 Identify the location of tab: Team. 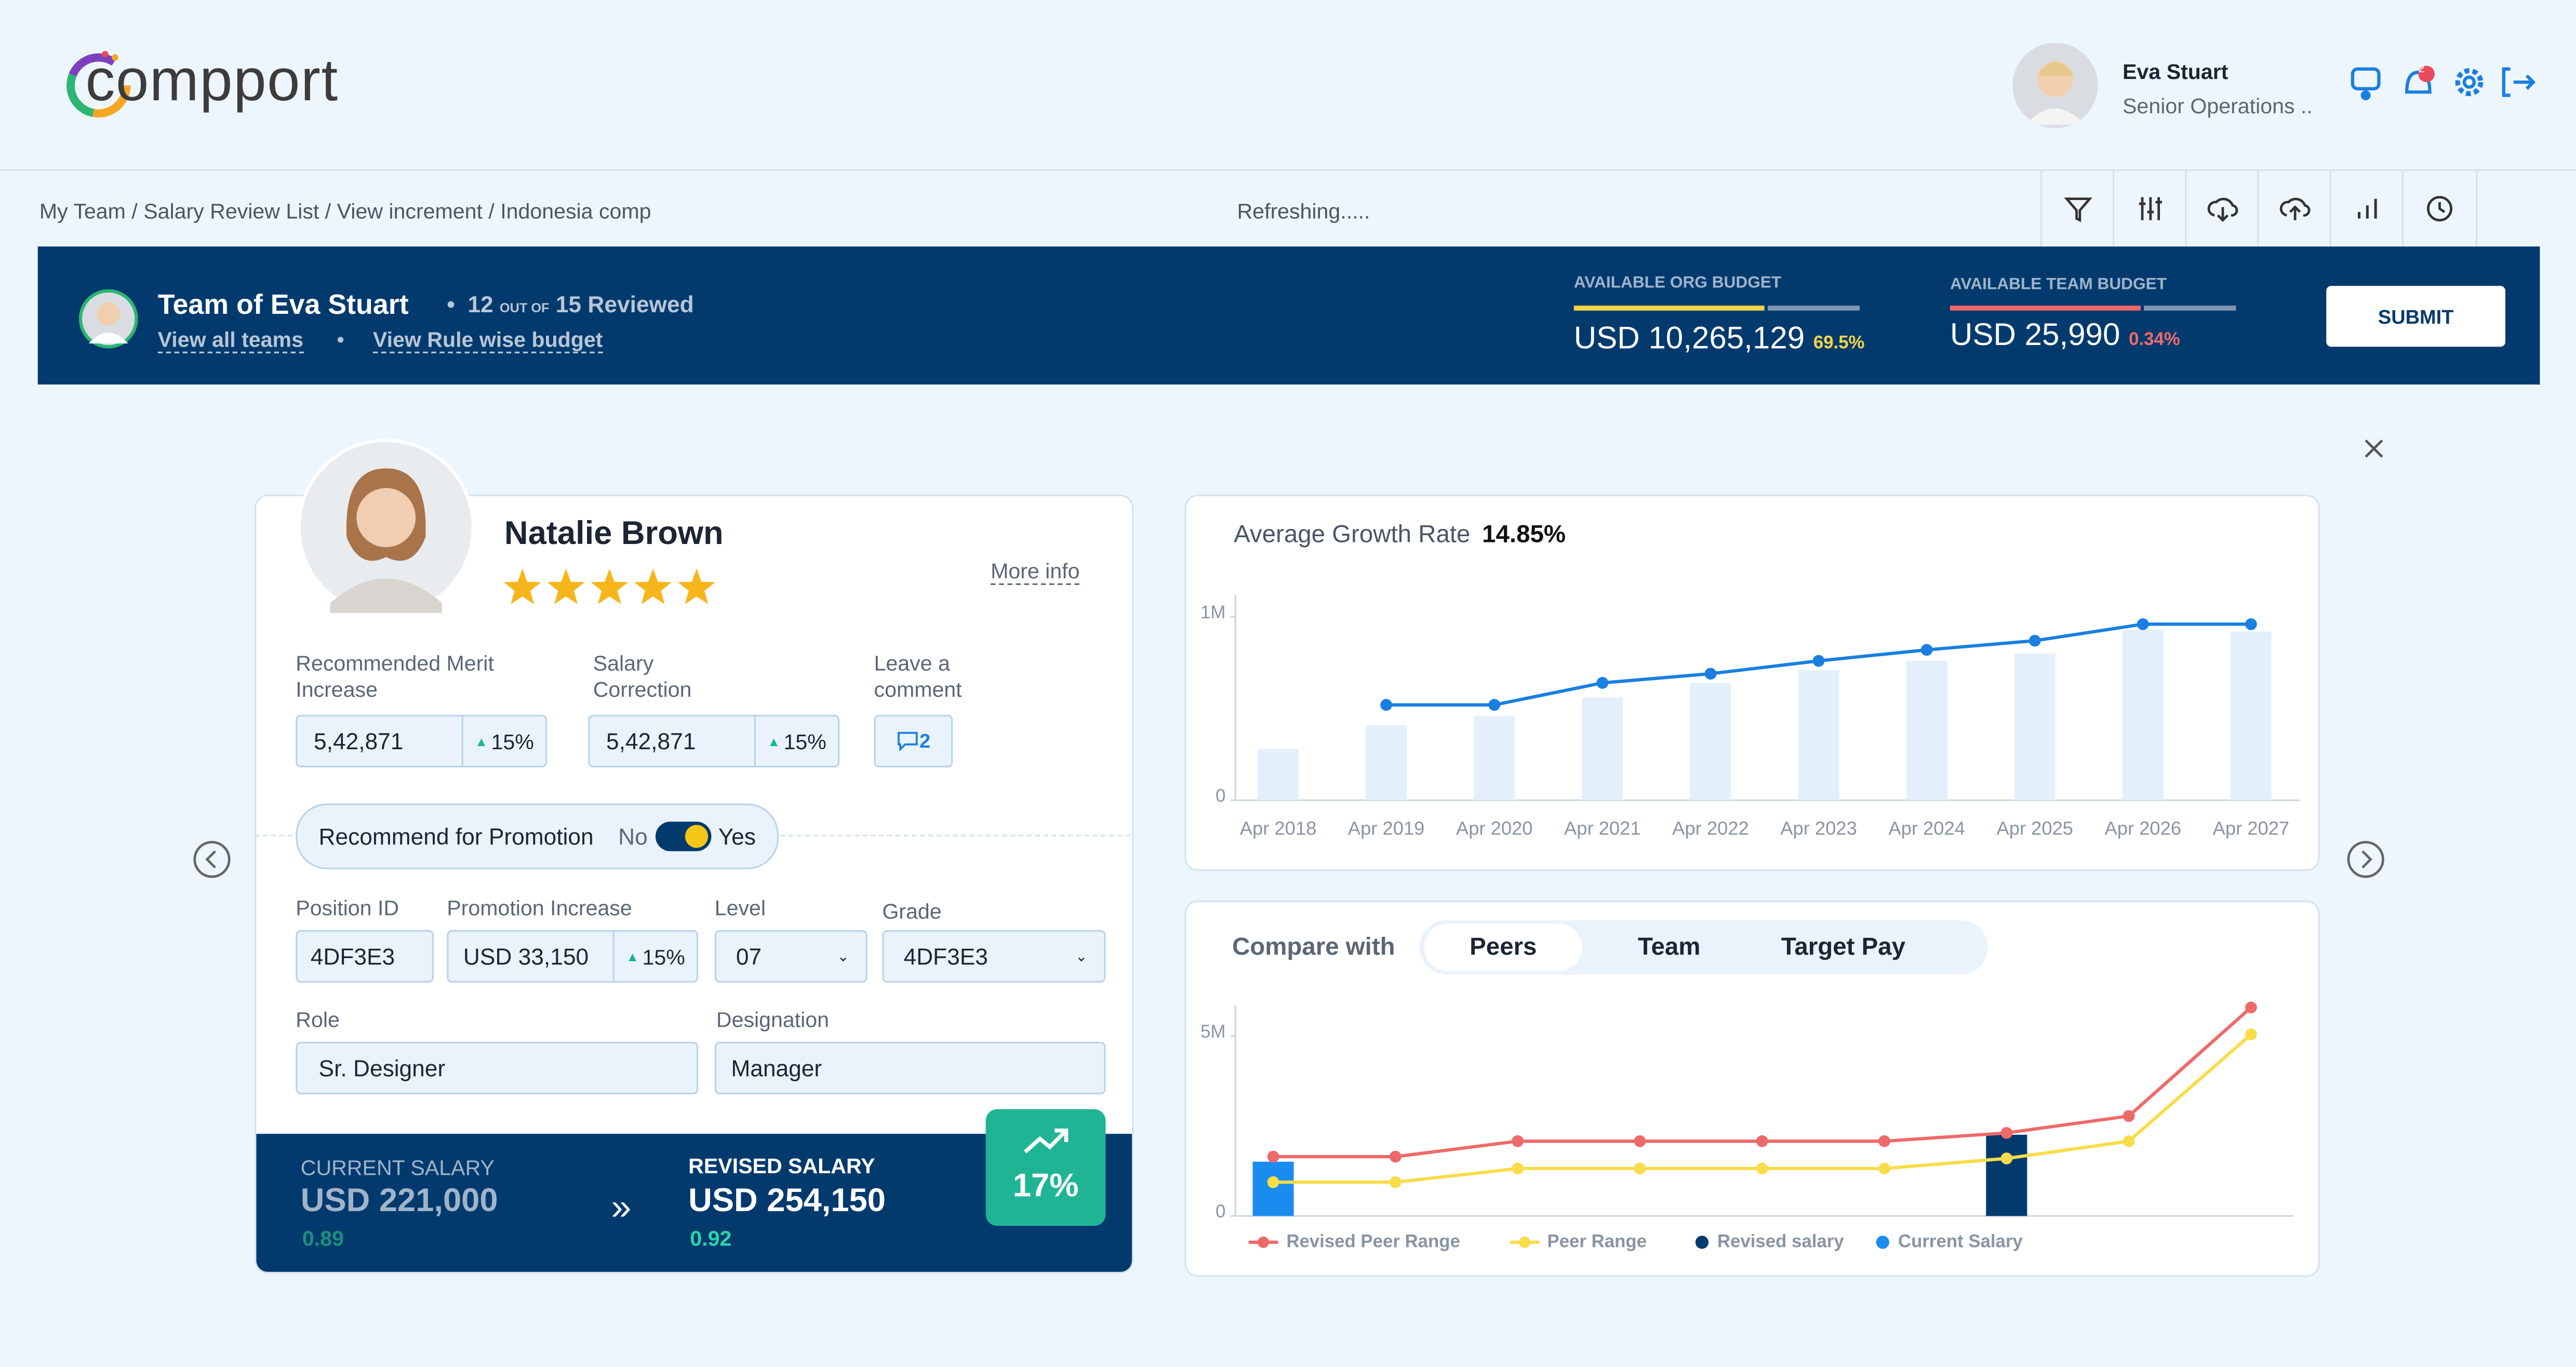
(1669, 947).